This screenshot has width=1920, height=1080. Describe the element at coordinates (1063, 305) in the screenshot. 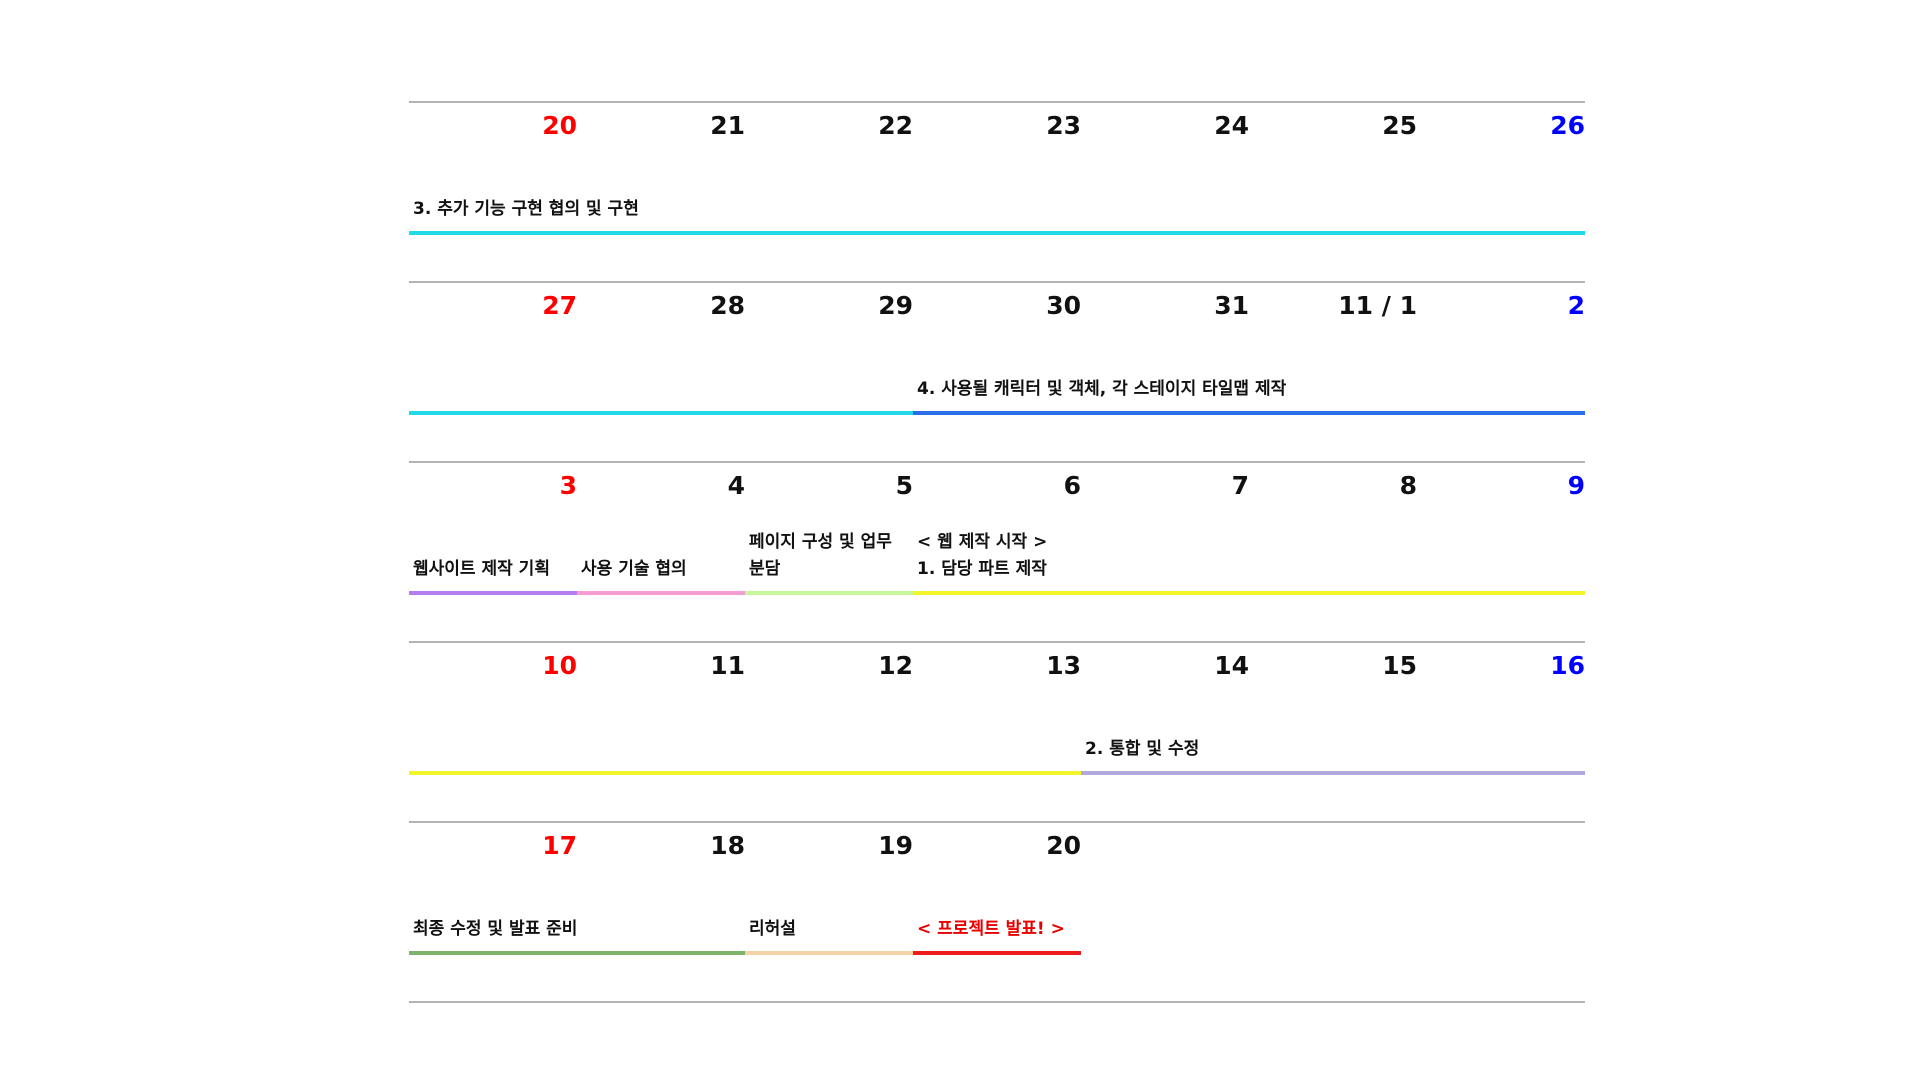

I see `day-number: 30` at that location.